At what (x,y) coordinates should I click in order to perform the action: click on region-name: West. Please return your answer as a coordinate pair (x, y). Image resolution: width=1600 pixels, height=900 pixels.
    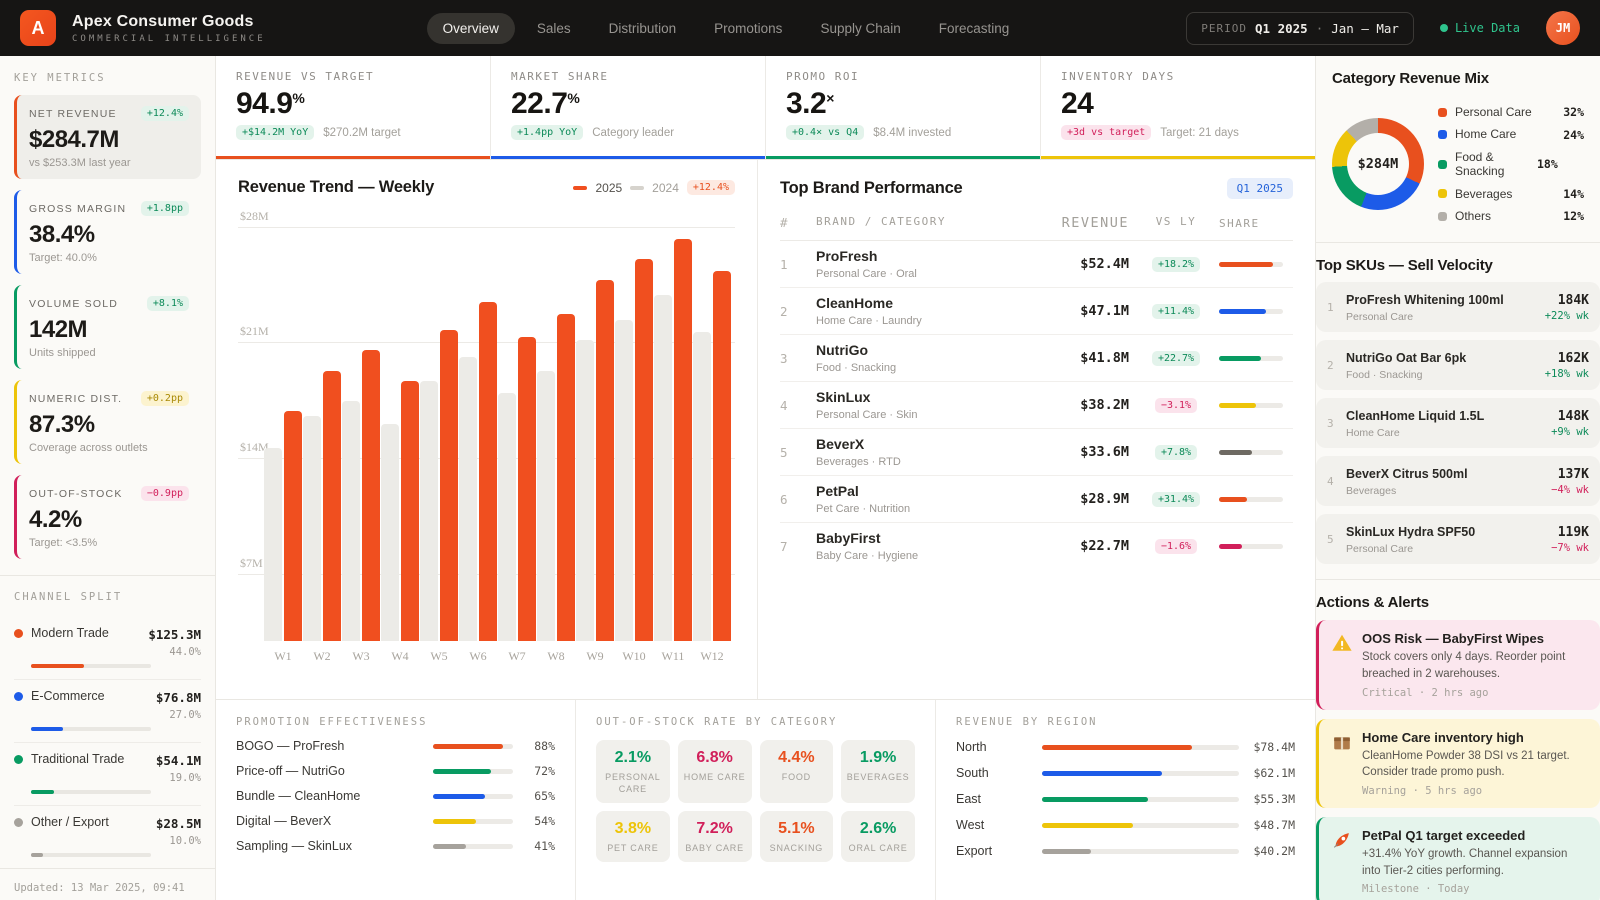
    Looking at the image, I should click on (970, 825).